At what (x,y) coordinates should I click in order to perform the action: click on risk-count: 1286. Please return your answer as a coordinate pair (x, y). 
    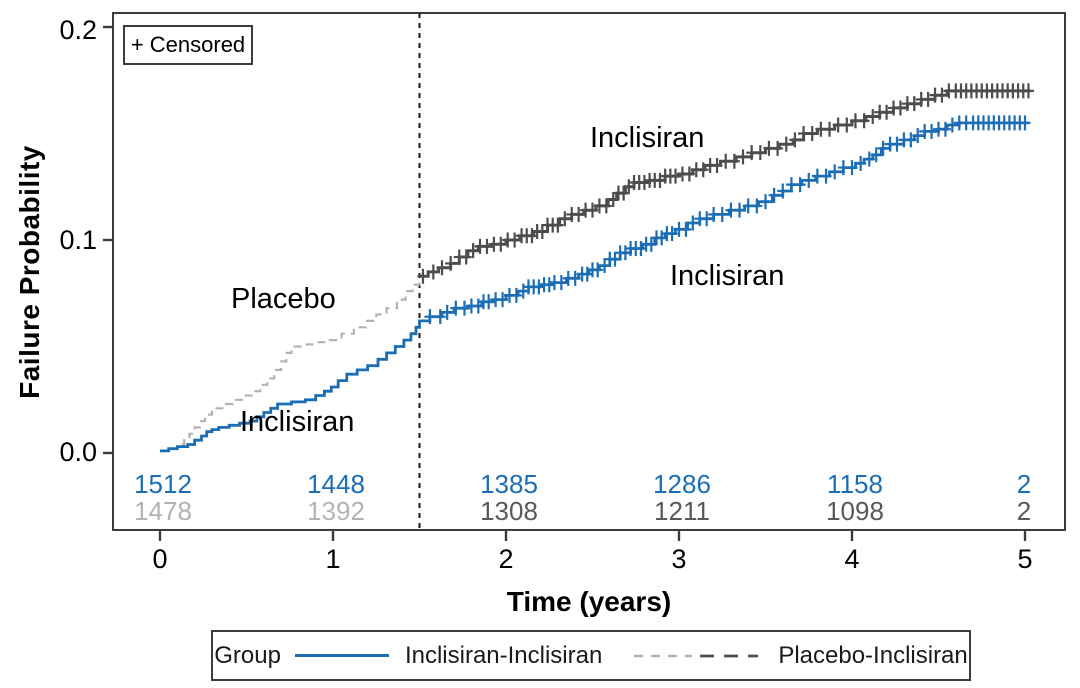
    Looking at the image, I should click on (682, 484).